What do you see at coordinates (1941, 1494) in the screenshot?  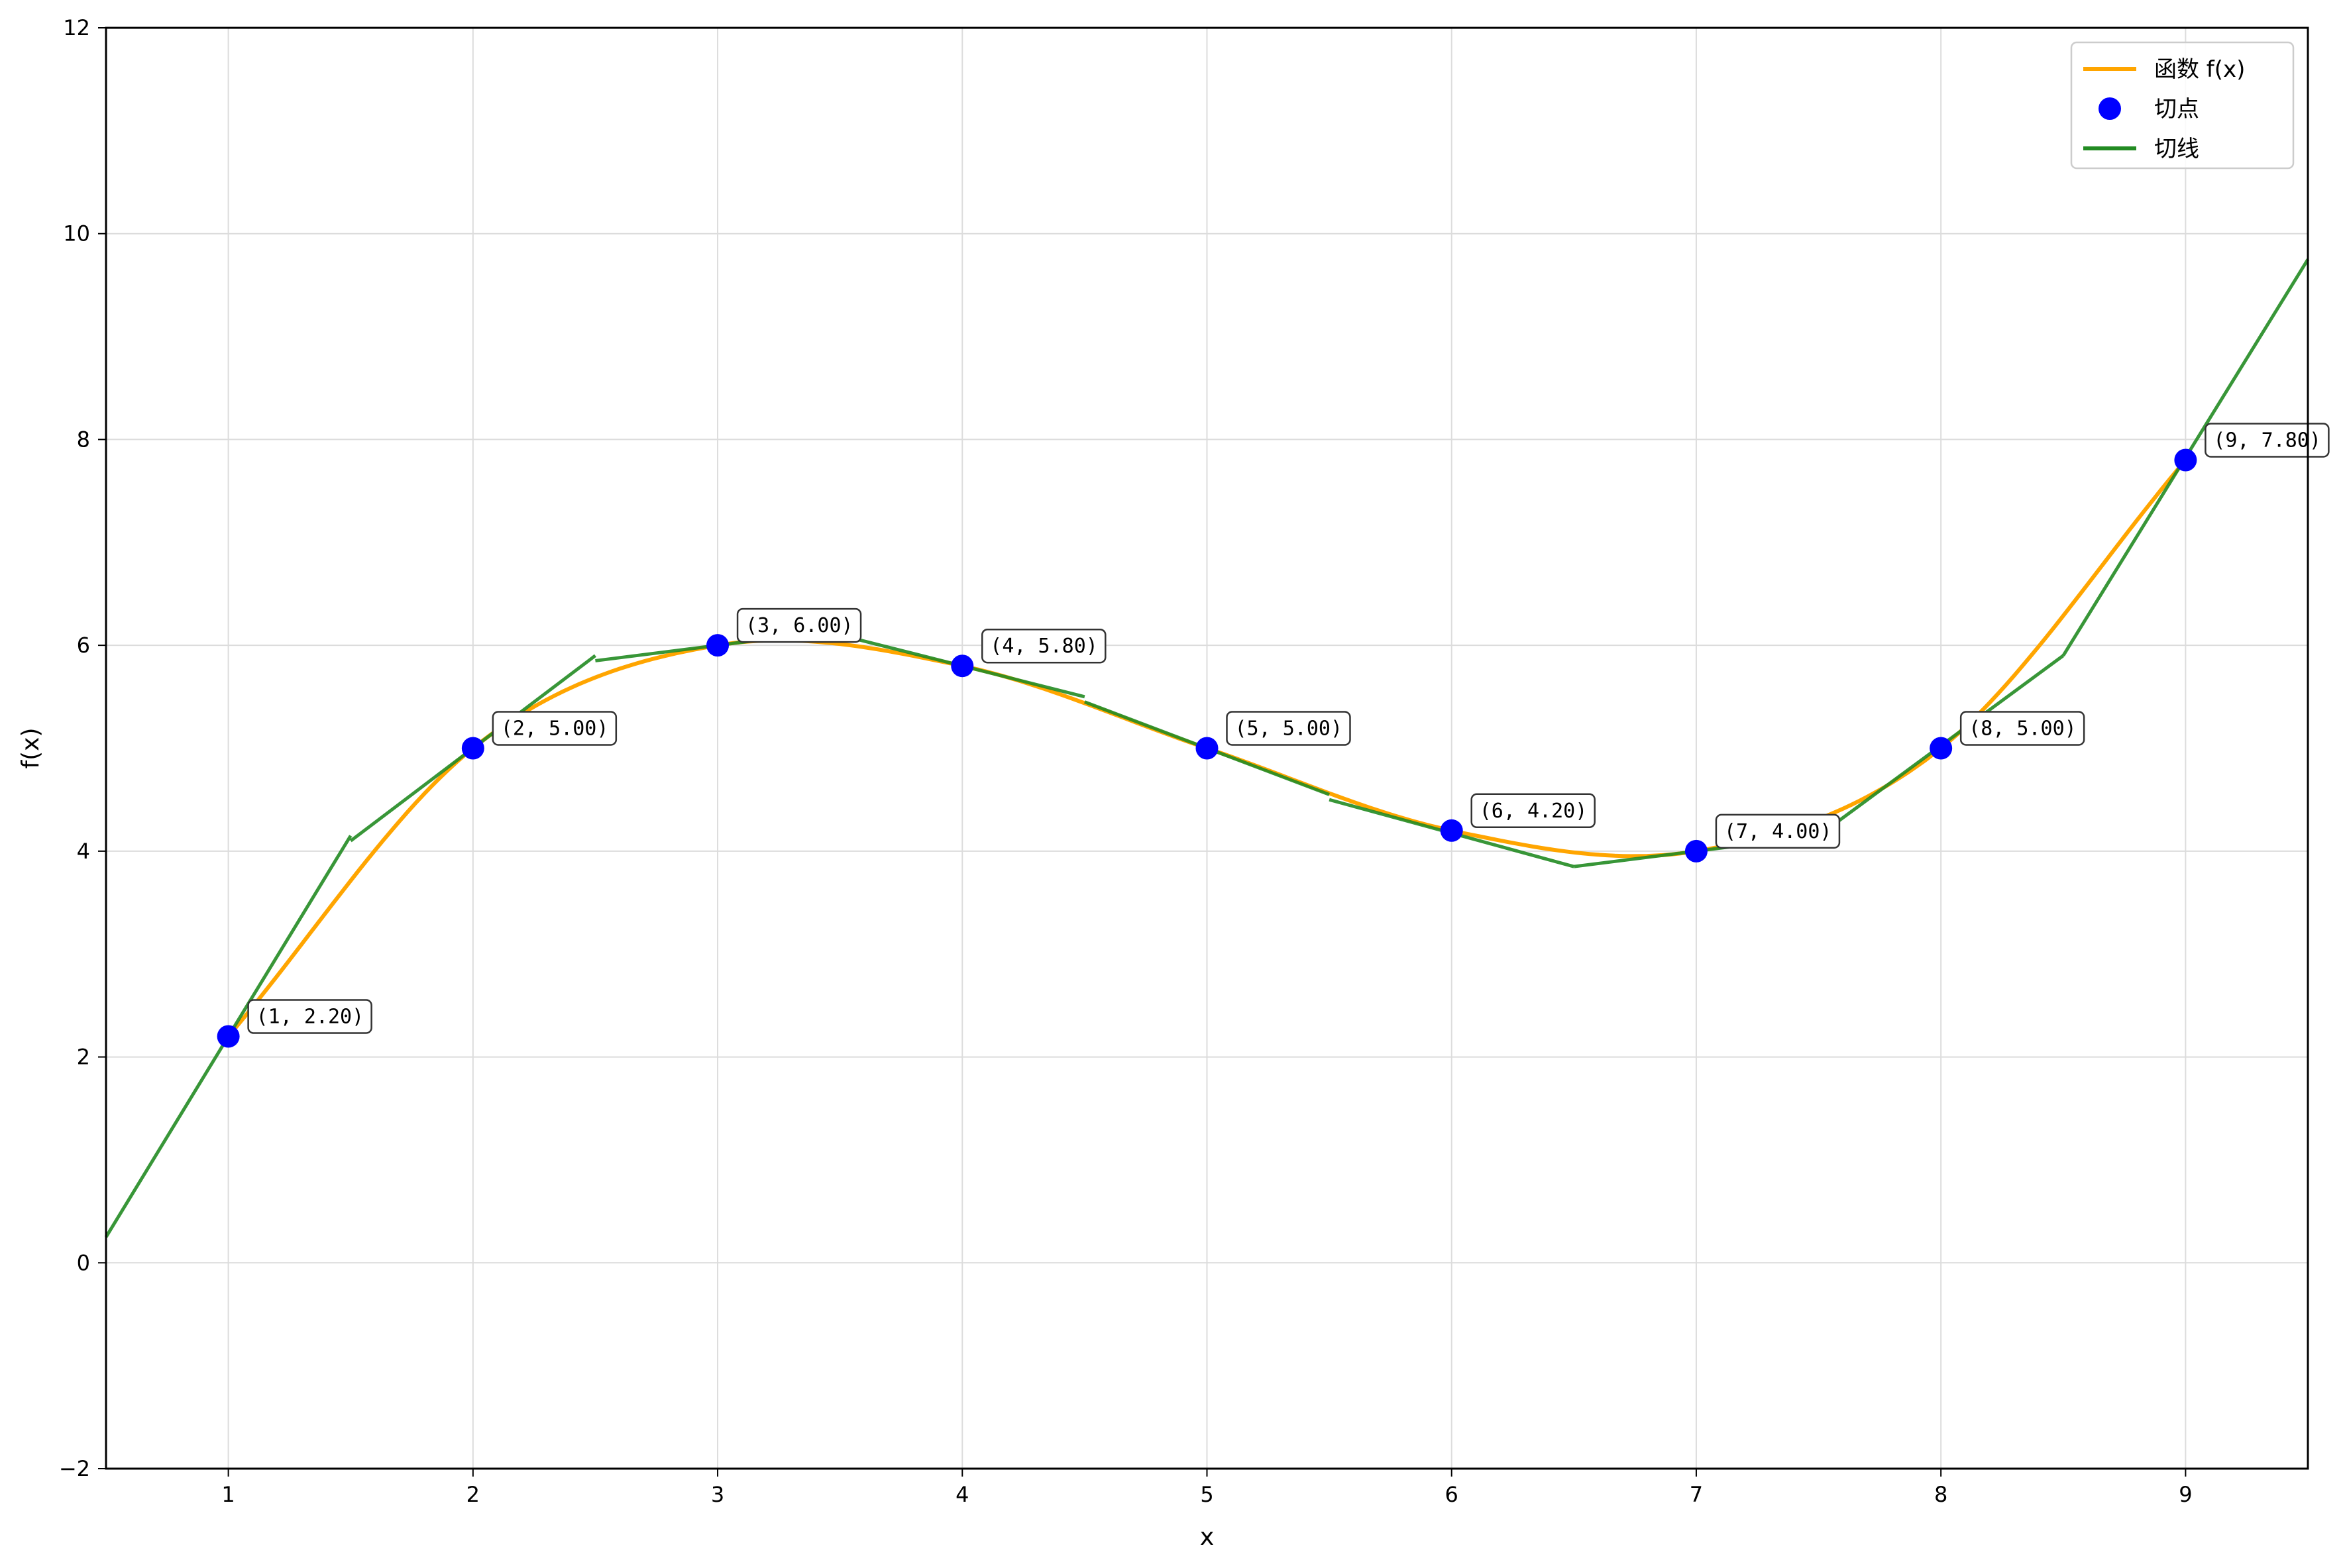 I see `x-tick-label: 8` at bounding box center [1941, 1494].